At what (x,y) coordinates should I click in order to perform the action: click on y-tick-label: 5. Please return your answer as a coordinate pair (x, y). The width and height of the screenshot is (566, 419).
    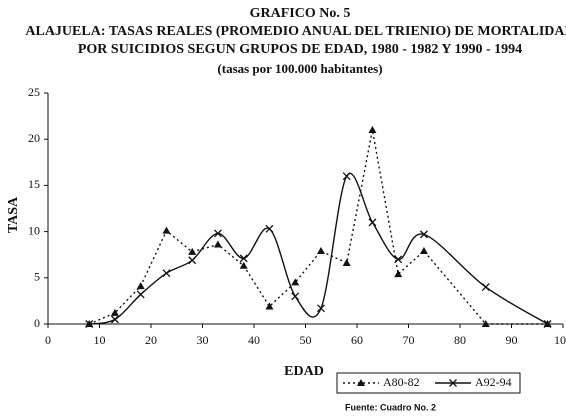
    Looking at the image, I should click on (37, 277).